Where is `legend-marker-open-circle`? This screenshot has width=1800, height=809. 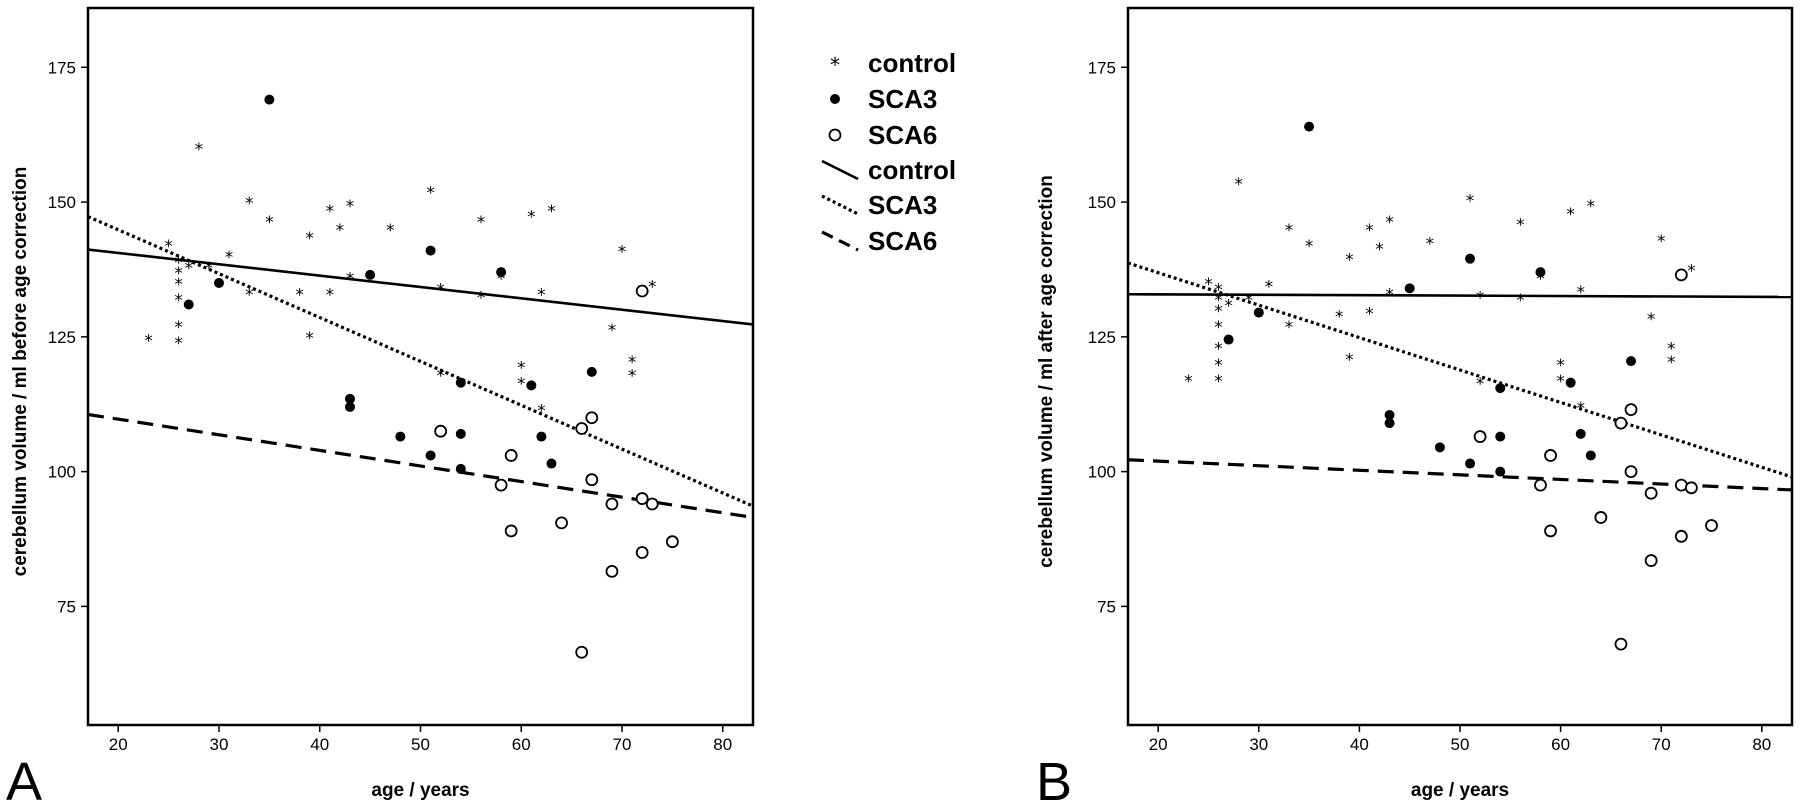
legend-marker-open-circle is located at coordinates (835, 135).